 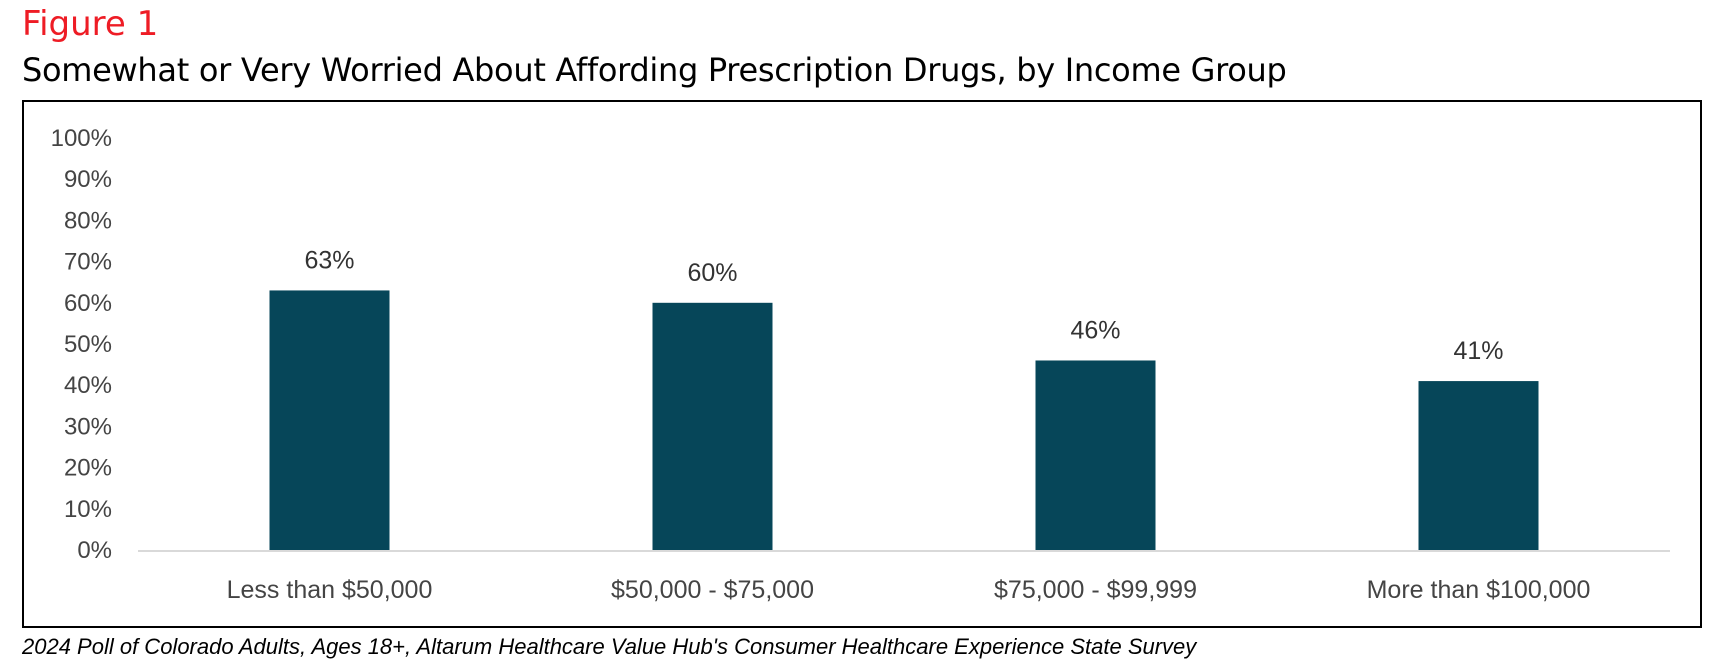 What do you see at coordinates (712, 273) in the screenshot?
I see `data-label: 60%` at bounding box center [712, 273].